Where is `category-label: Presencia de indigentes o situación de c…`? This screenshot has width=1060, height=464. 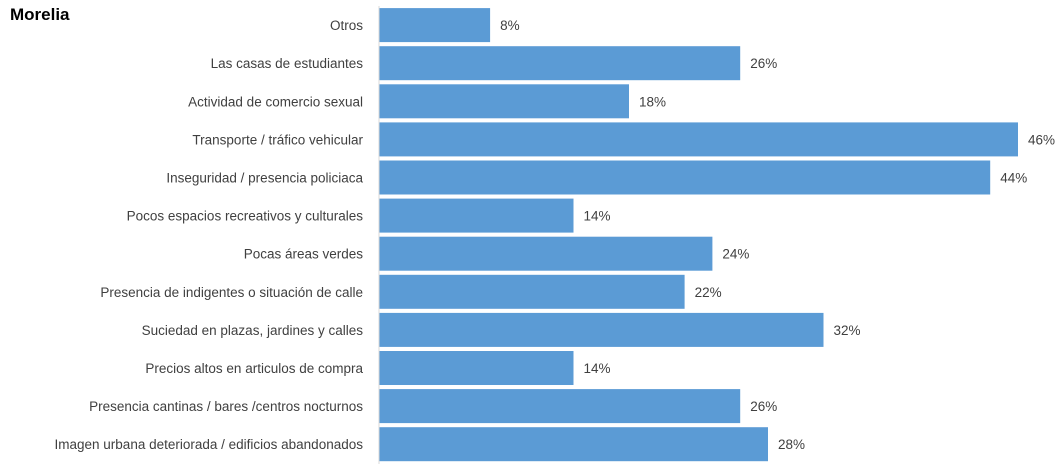 category-label: Presencia de indigentes o situación de c… is located at coordinates (231, 292).